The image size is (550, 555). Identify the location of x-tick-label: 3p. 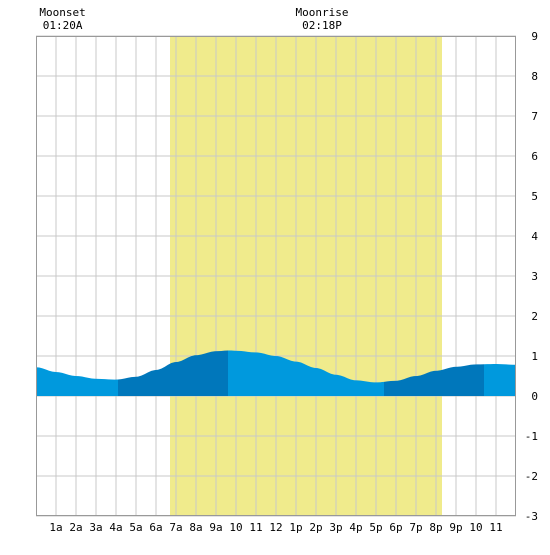
(335, 527).